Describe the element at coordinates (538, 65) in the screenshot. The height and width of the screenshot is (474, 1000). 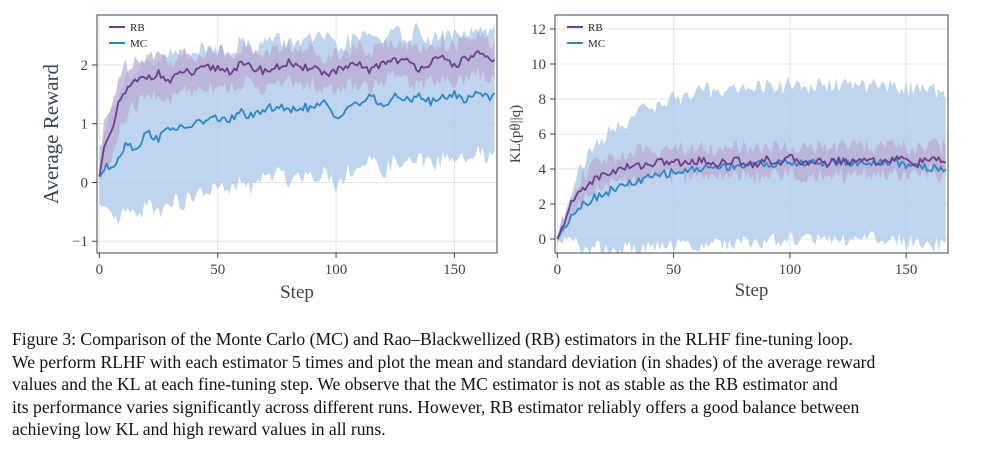
I see `y-tick-label: 10` at that location.